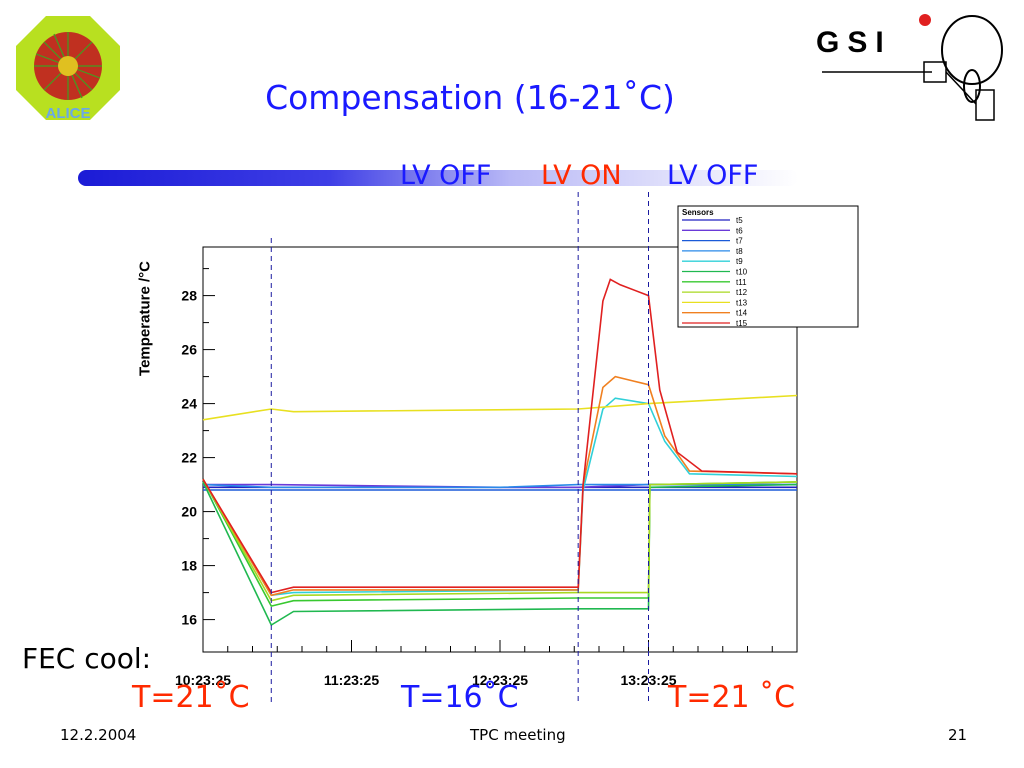  What do you see at coordinates (189, 296) in the screenshot?
I see `y-tick-label: 28` at bounding box center [189, 296].